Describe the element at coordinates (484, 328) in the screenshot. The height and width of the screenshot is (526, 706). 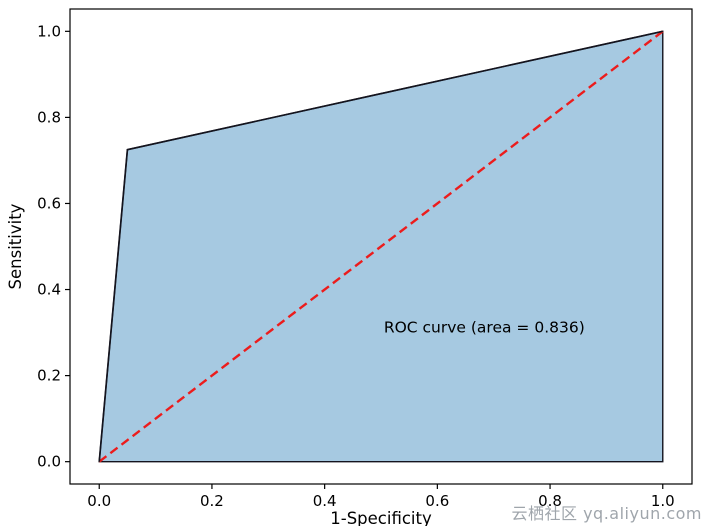
I see `roc-auc-annotation: ROC curve (area = 0.836)` at that location.